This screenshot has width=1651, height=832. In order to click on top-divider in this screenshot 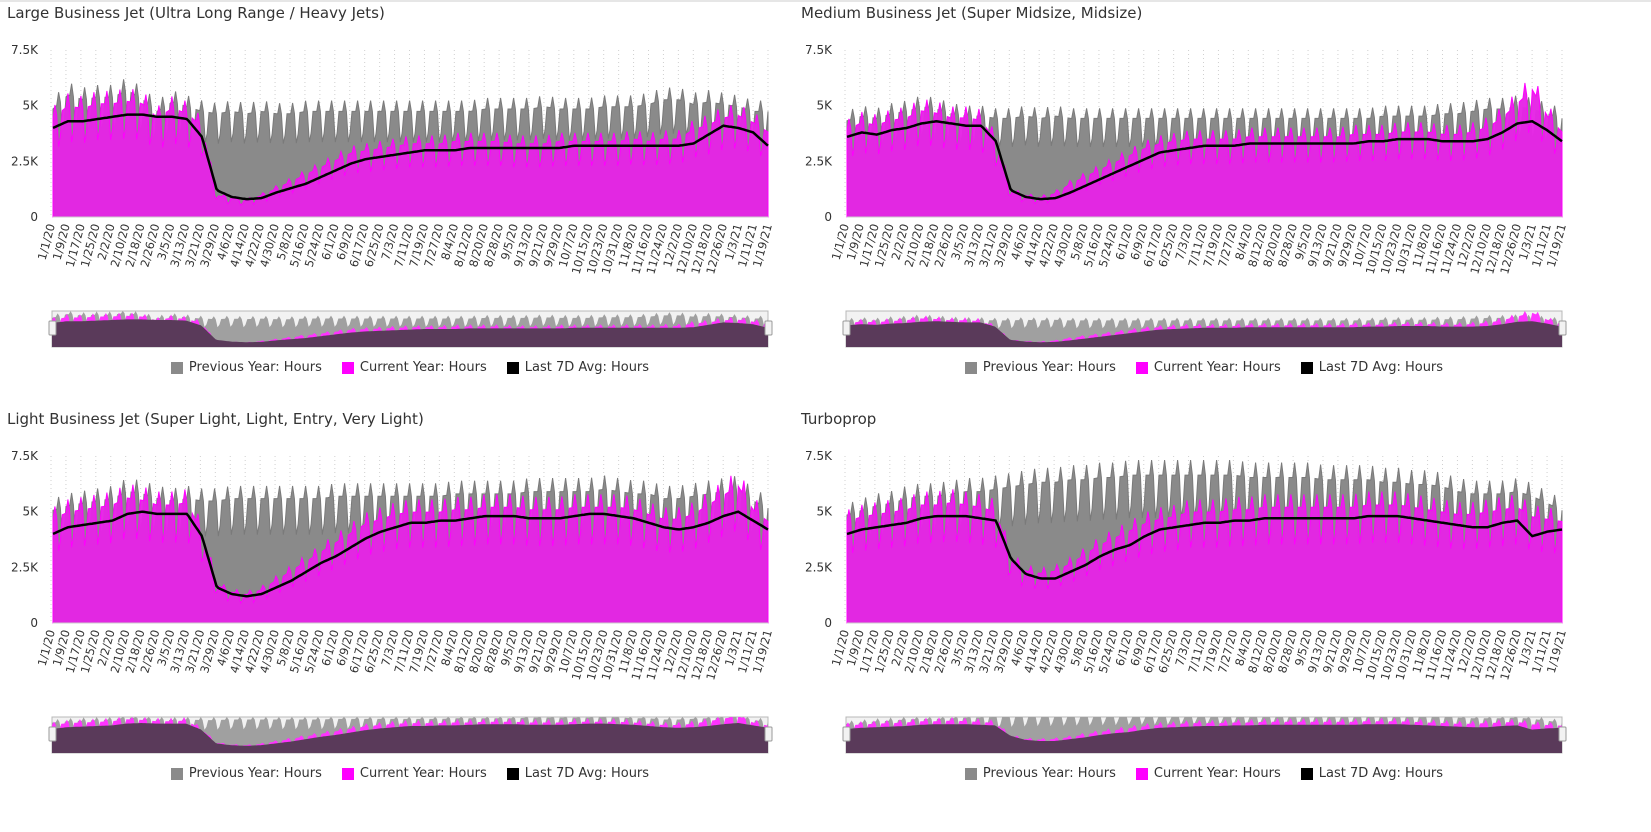, I will do `click(825, 1)`.